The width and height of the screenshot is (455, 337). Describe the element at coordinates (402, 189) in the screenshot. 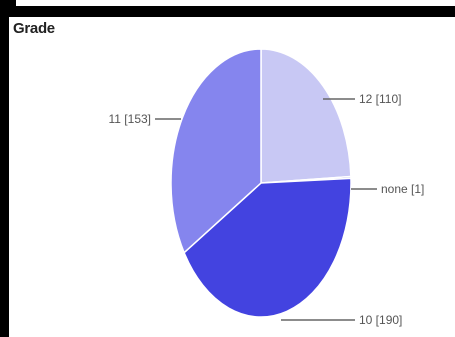

I see `slice-label: none [1]` at that location.